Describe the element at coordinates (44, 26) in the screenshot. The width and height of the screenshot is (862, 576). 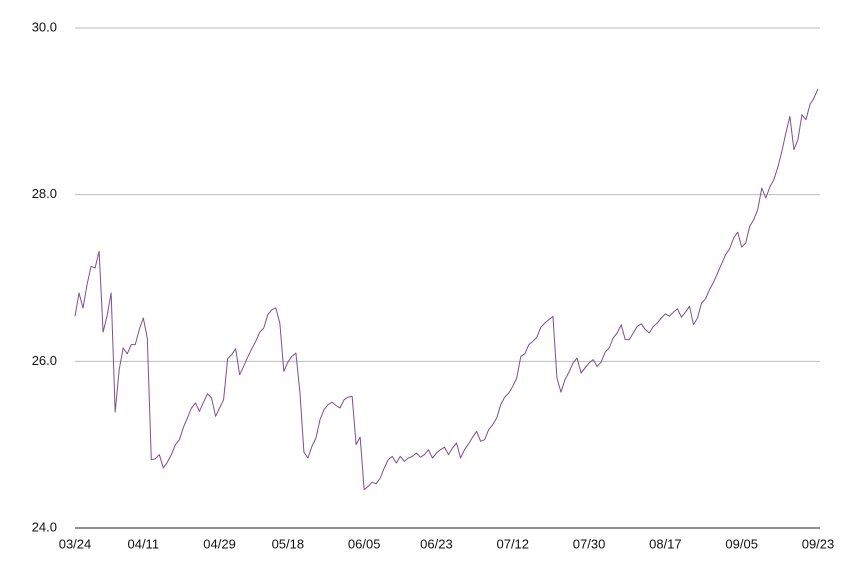
I see `y-tick-label: 30.0` at that location.